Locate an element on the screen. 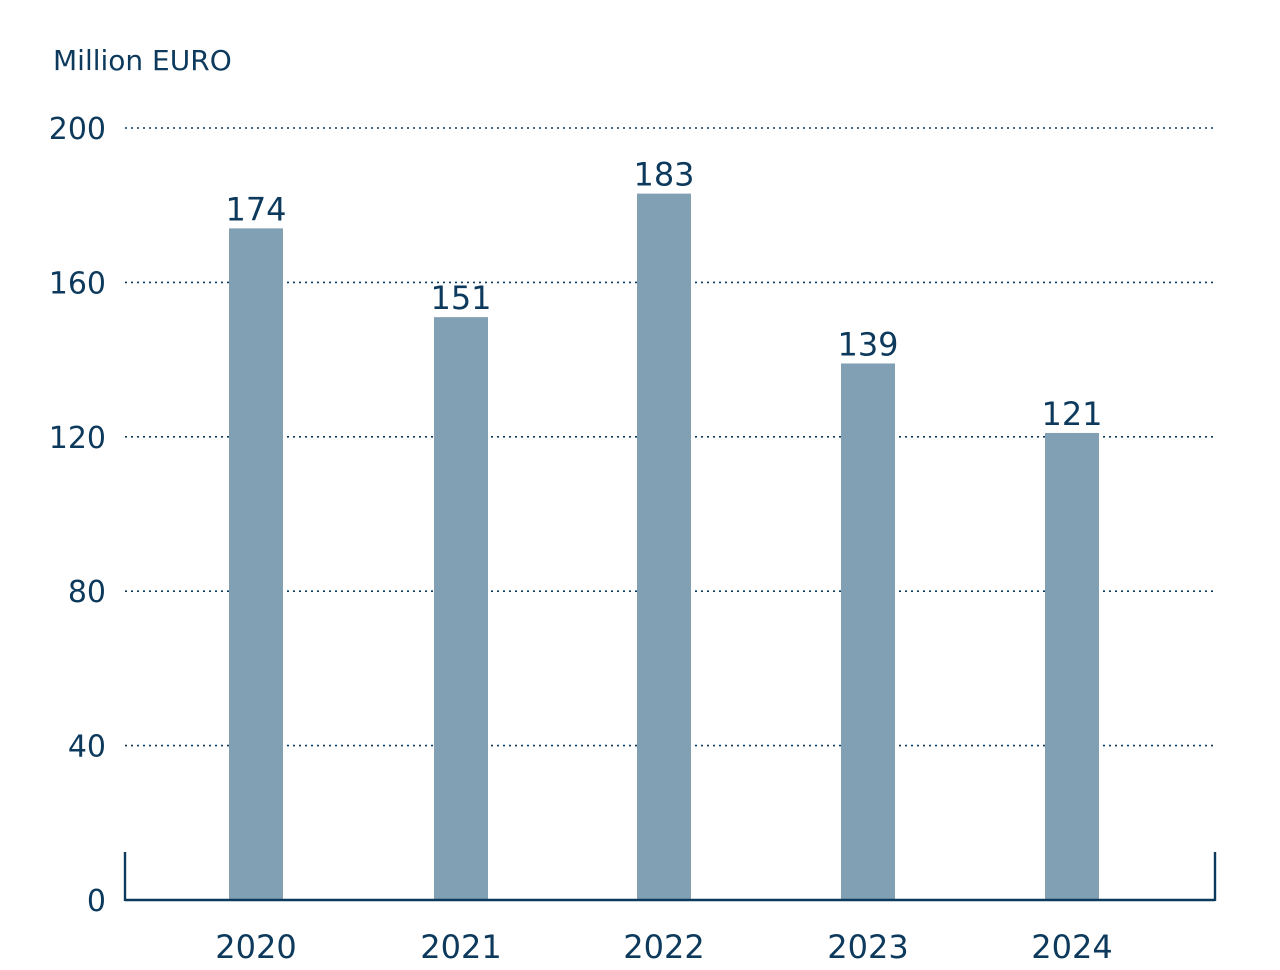 The width and height of the screenshot is (1280, 970). x-tick-labels: 2020 2021 2022 2023 2024 is located at coordinates (663, 947).